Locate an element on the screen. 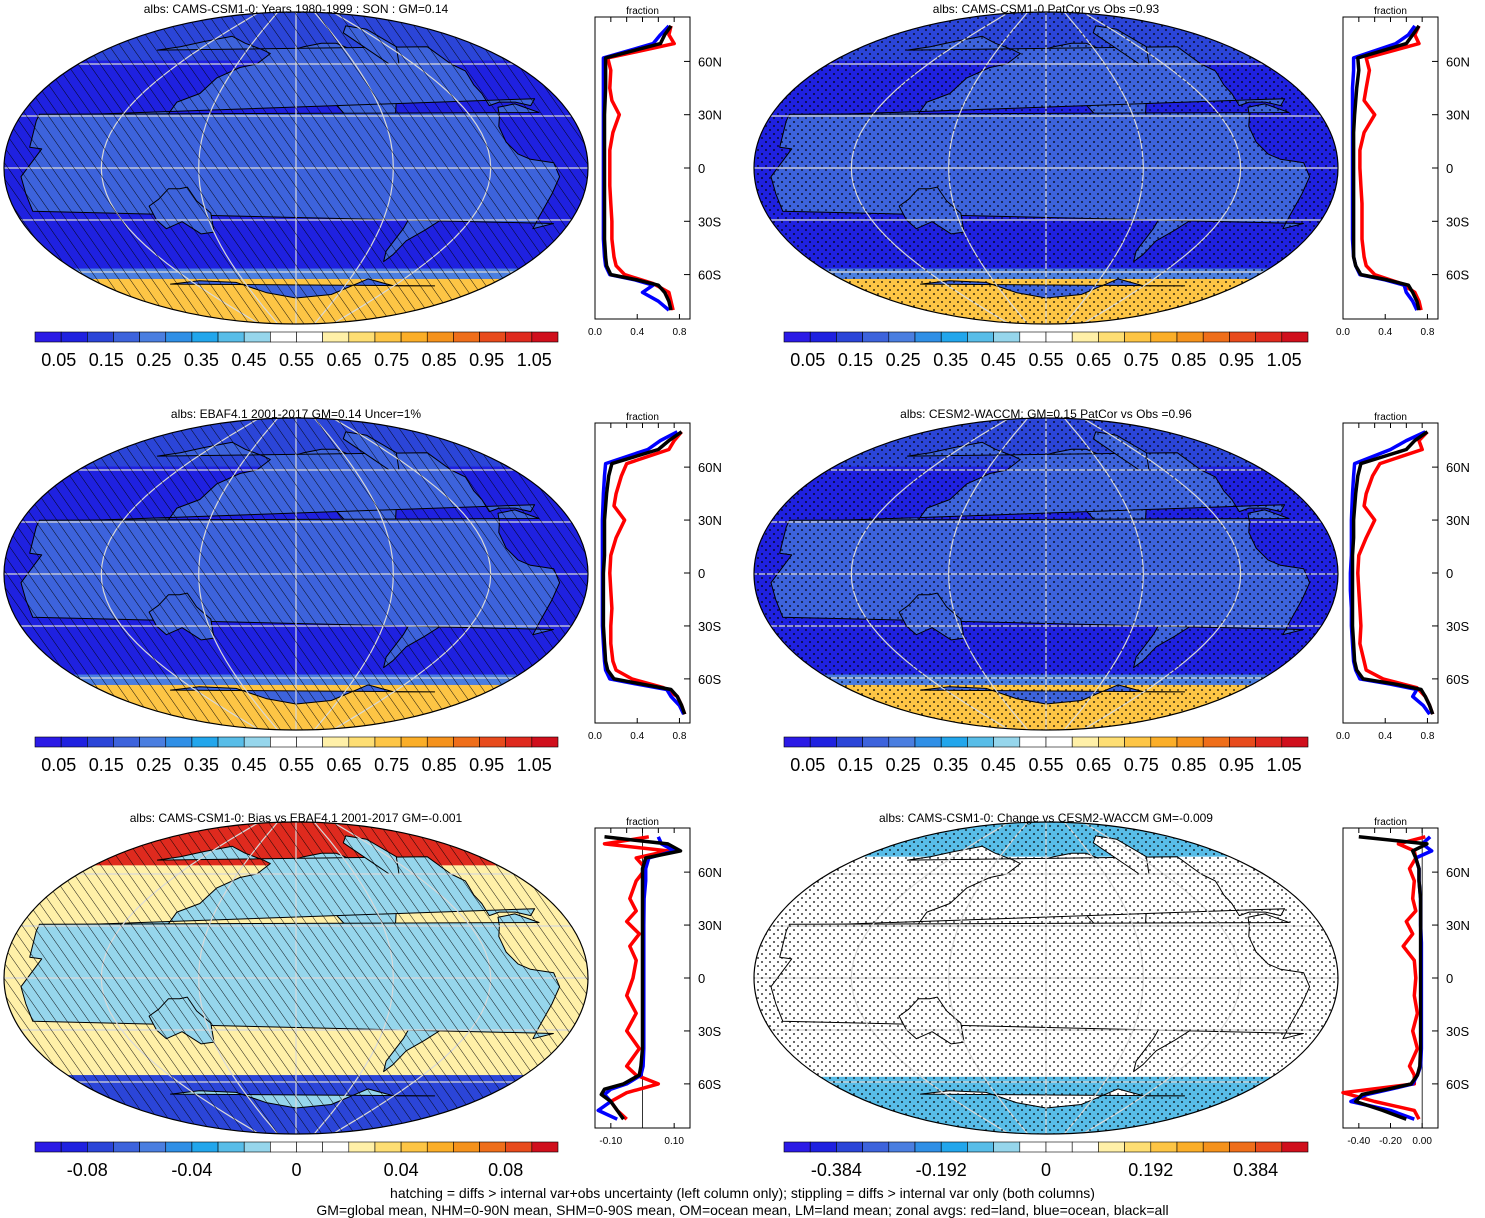 The image size is (1485, 1218). colorbar-tick-label: 0.192 is located at coordinates (1150, 1170).